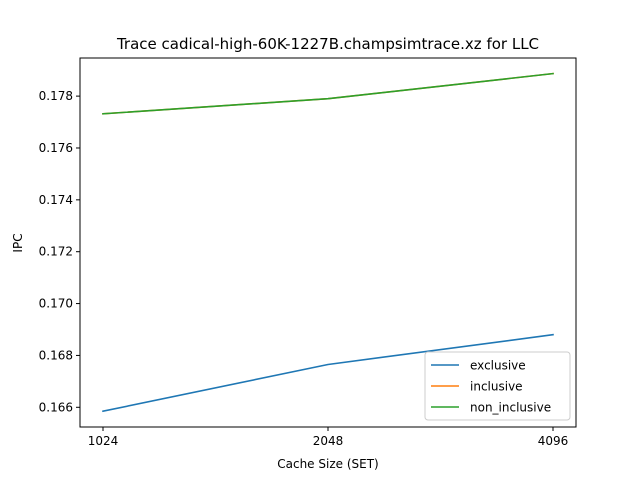 The width and height of the screenshot is (640, 480). What do you see at coordinates (56, 407) in the screenshot?
I see `y-tick-label: 0.166` at bounding box center [56, 407].